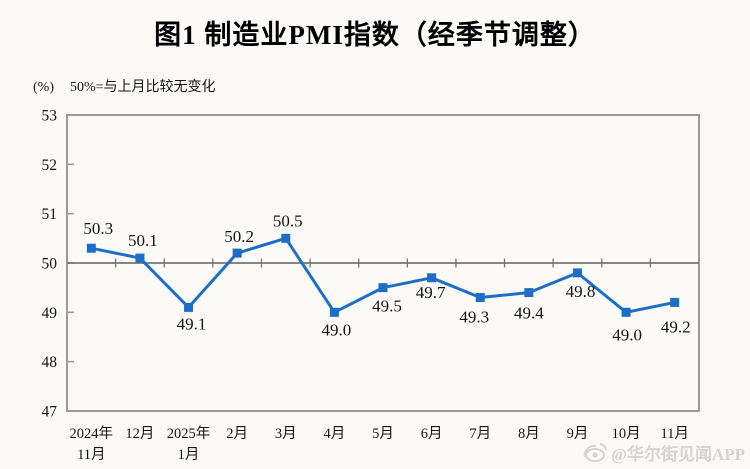 The width and height of the screenshot is (750, 469). Describe the element at coordinates (581, 291) in the screenshot. I see `data-point-label: 49.8` at that location.